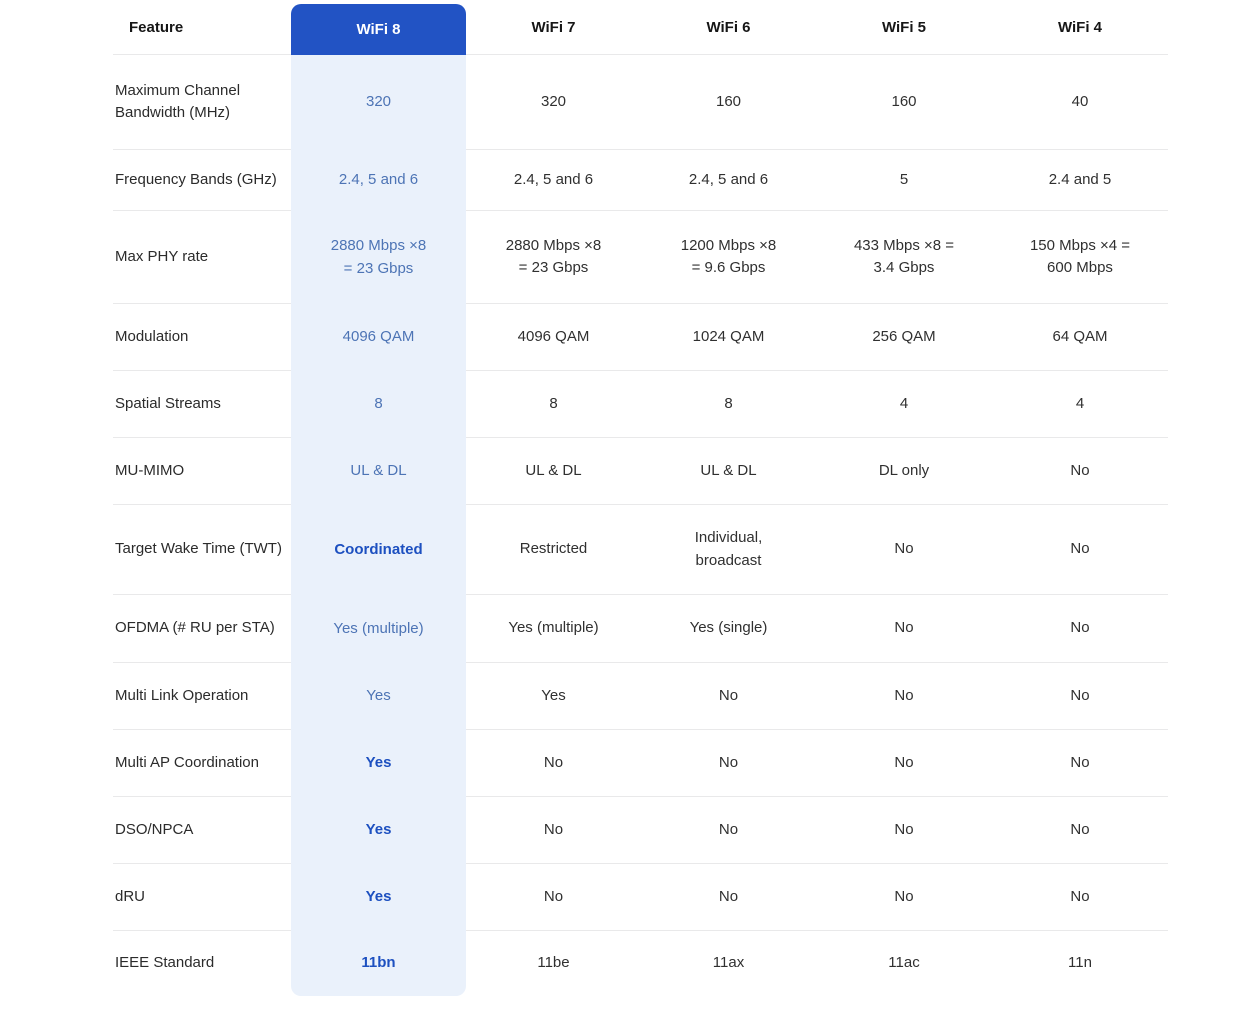 This screenshot has width=1247, height=1014. Describe the element at coordinates (904, 180) in the screenshot. I see `wifi5-value: 5` at that location.